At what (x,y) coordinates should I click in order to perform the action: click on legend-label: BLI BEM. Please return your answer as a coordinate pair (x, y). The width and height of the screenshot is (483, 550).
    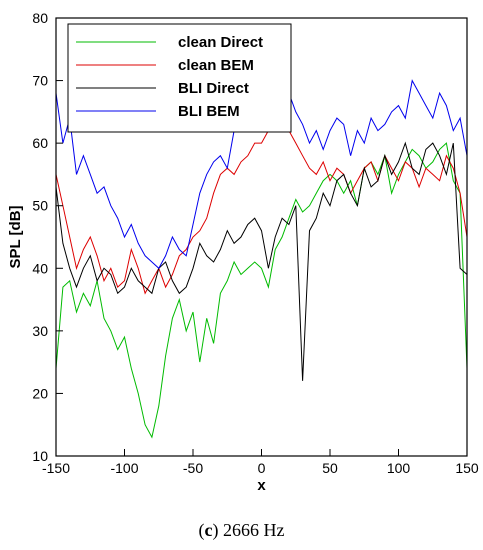
    Looking at the image, I should click on (209, 111).